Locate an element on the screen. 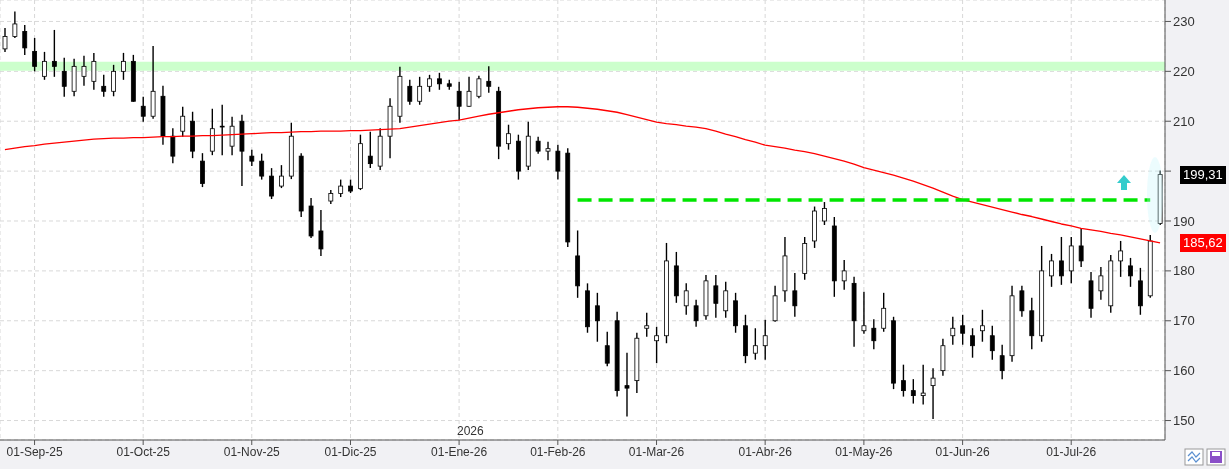 Image resolution: width=1229 pixels, height=469 pixels. x-tick-label: 01-Jul-26 is located at coordinates (1071, 451).